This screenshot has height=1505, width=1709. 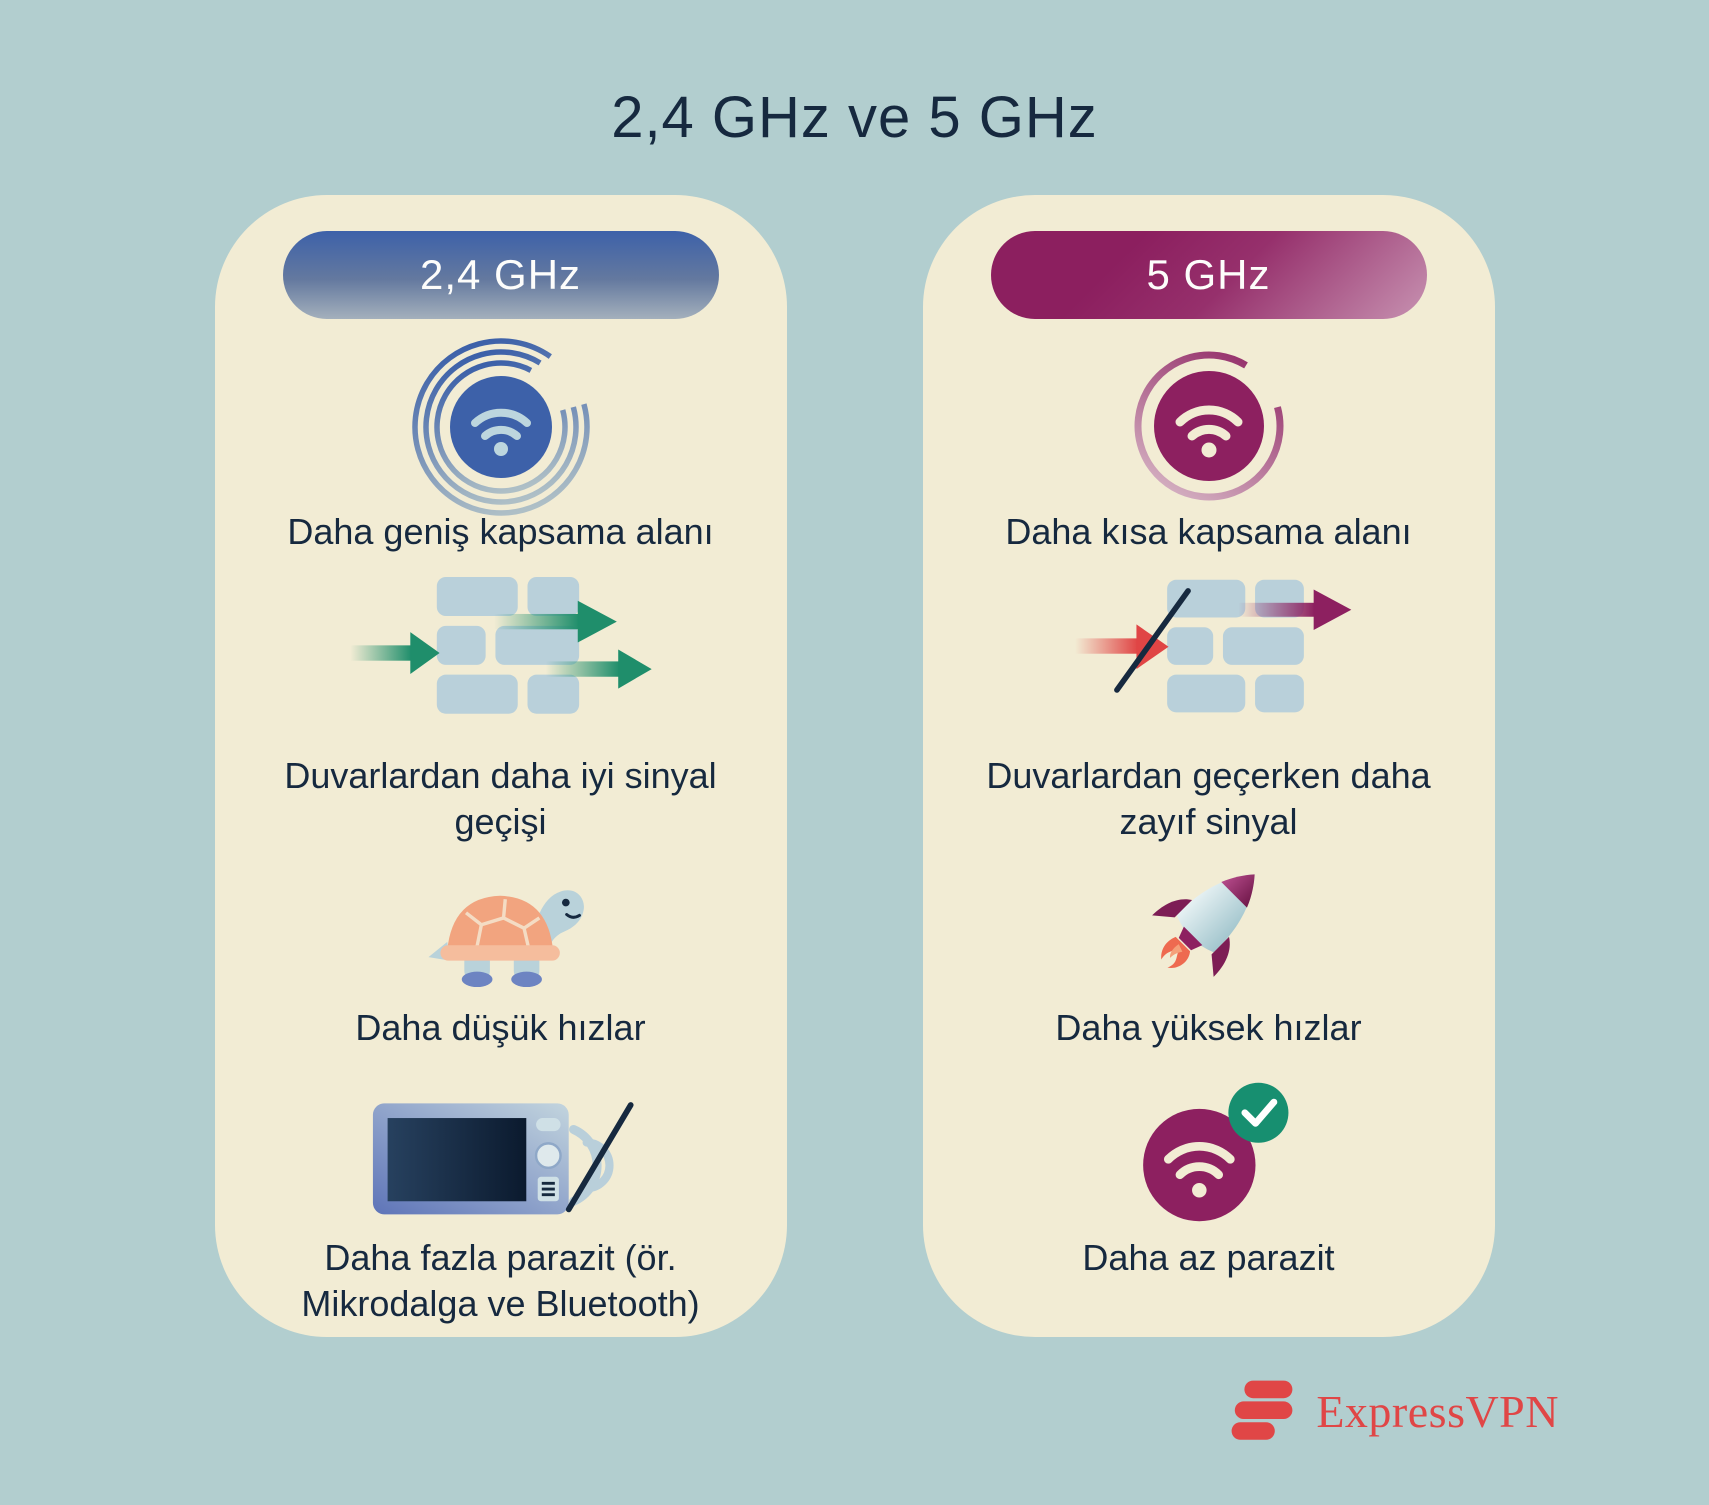 What do you see at coordinates (854, 117) in the screenshot?
I see `page-title: 2,4 GHz ve 5 GHz` at bounding box center [854, 117].